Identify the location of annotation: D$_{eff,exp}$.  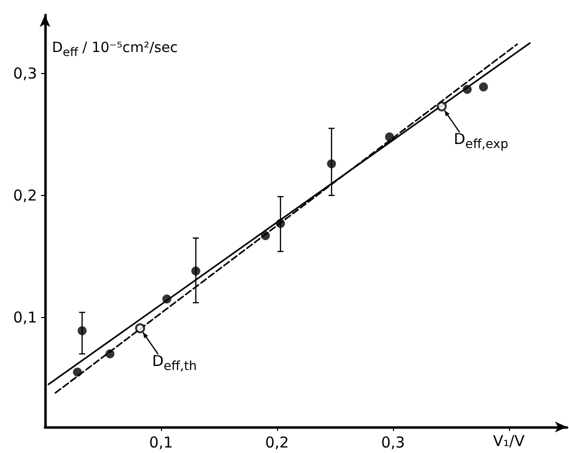
(481, 141).